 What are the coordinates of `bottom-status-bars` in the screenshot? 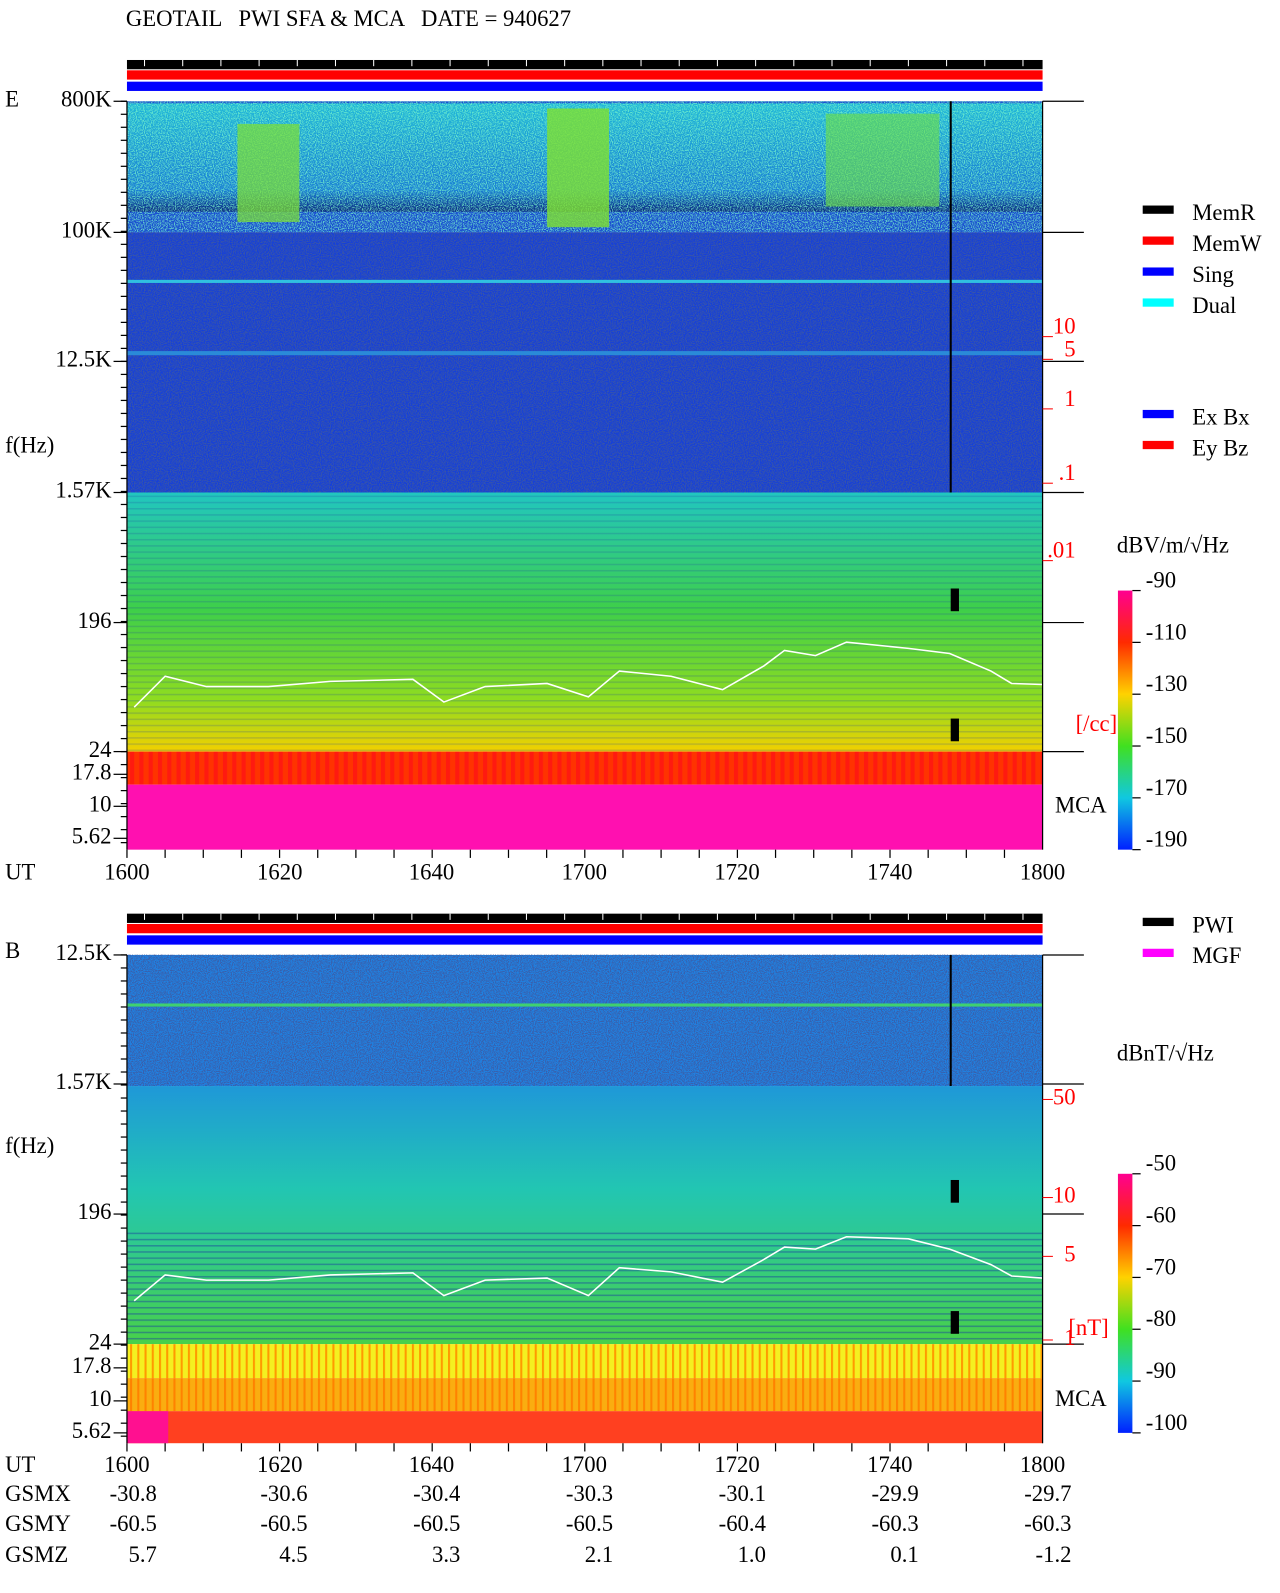 It's located at (584, 929).